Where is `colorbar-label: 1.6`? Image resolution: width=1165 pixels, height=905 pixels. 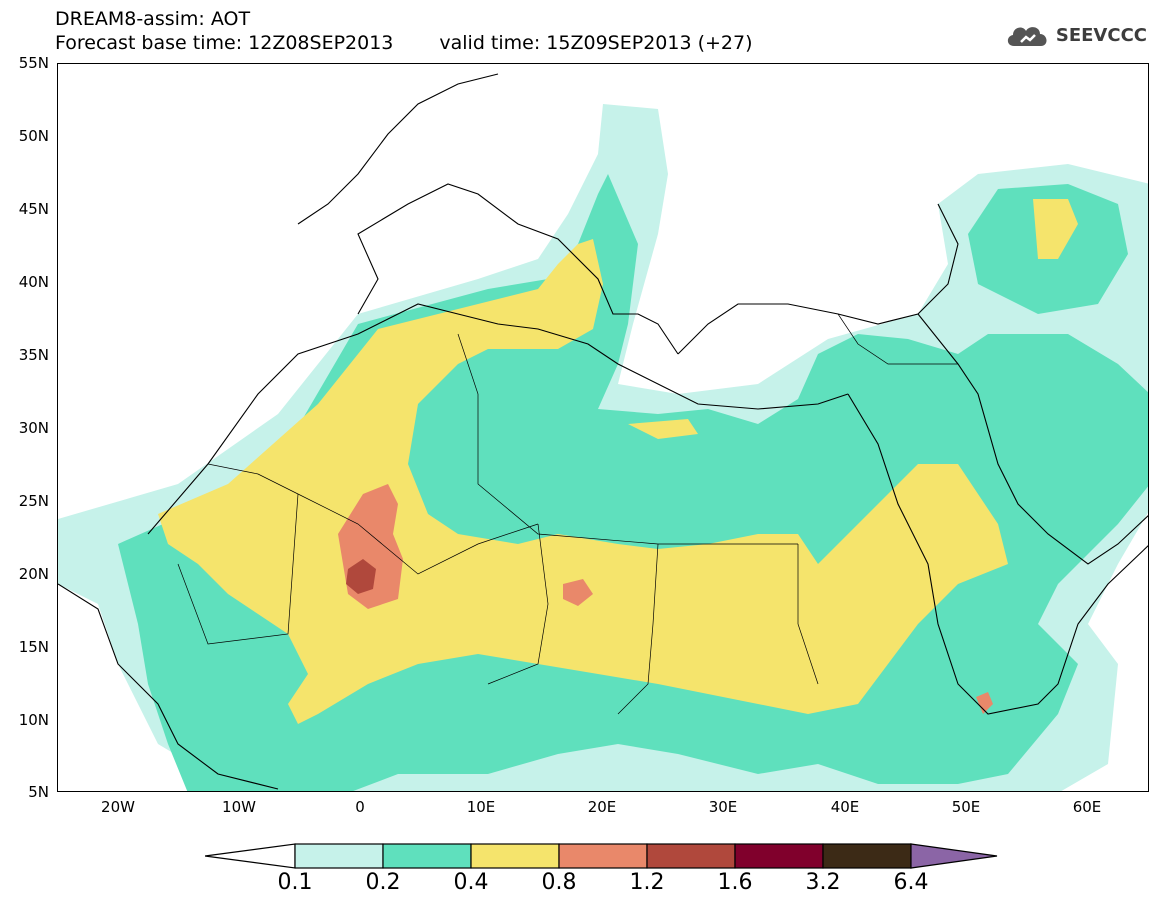 colorbar-label: 1.6 is located at coordinates (735, 882).